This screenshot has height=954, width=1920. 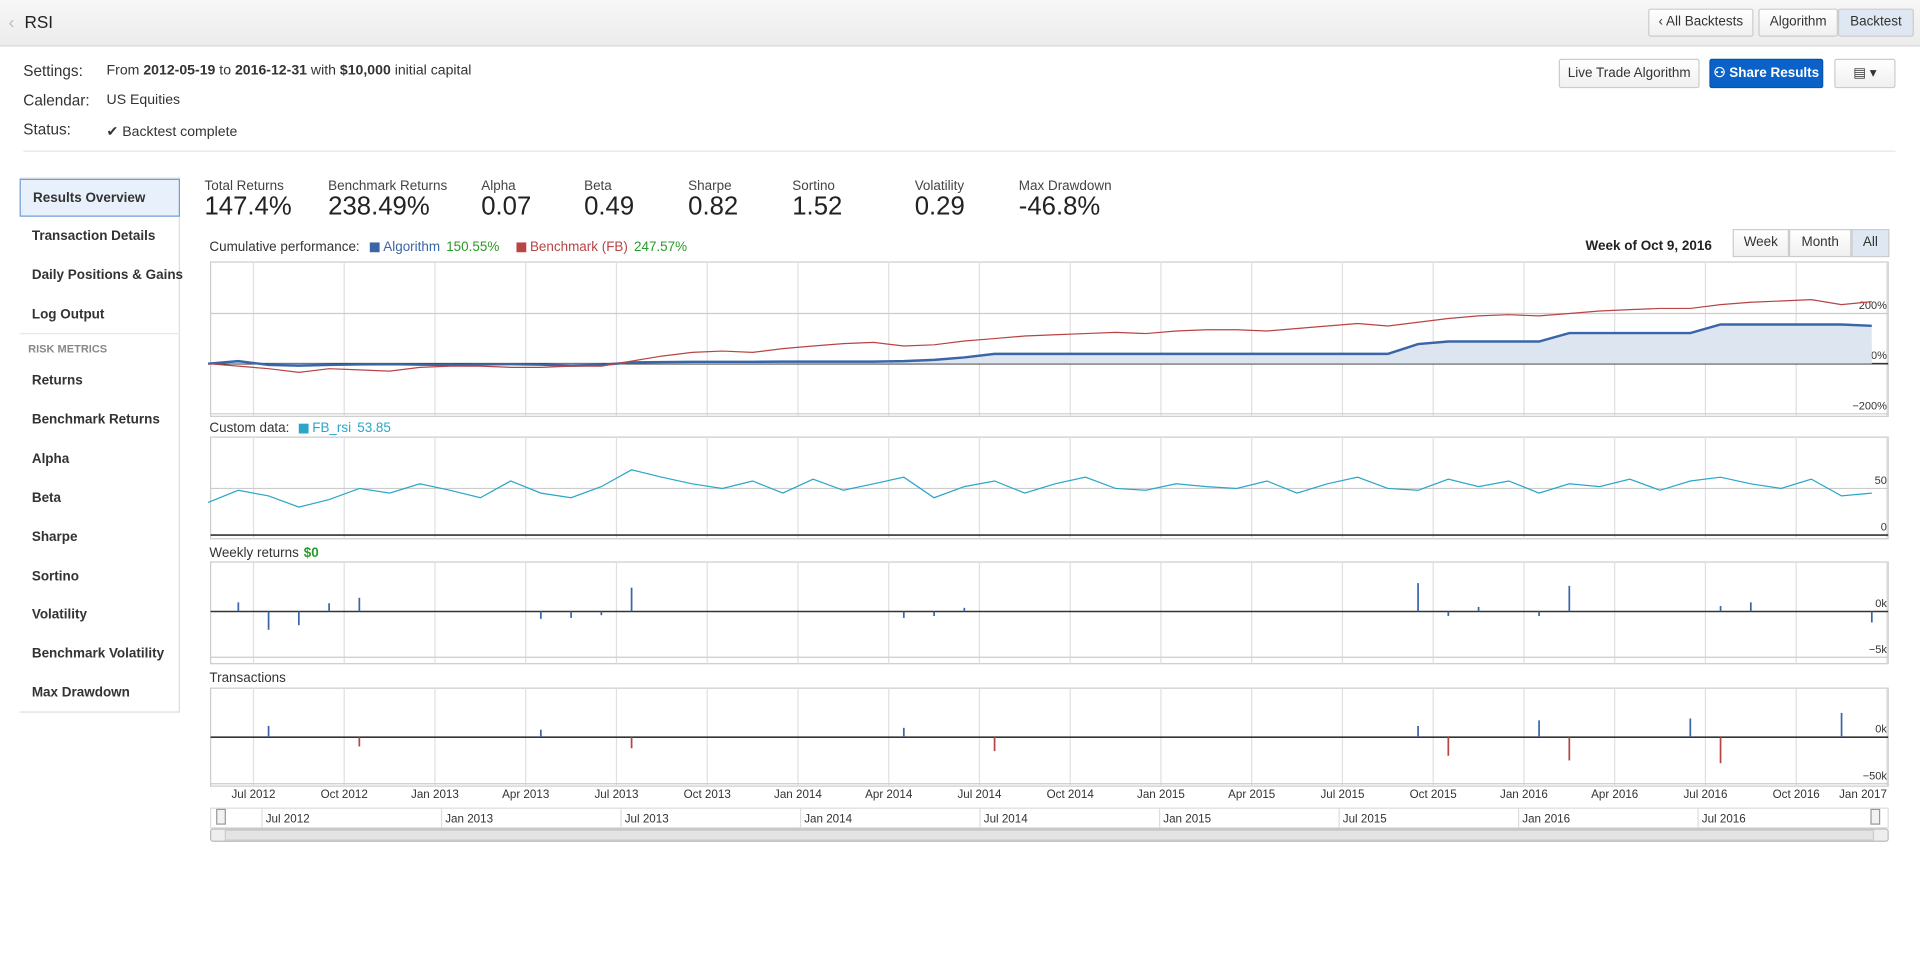 I want to click on nav-button: ‹ All Backtests, so click(x=1701, y=22).